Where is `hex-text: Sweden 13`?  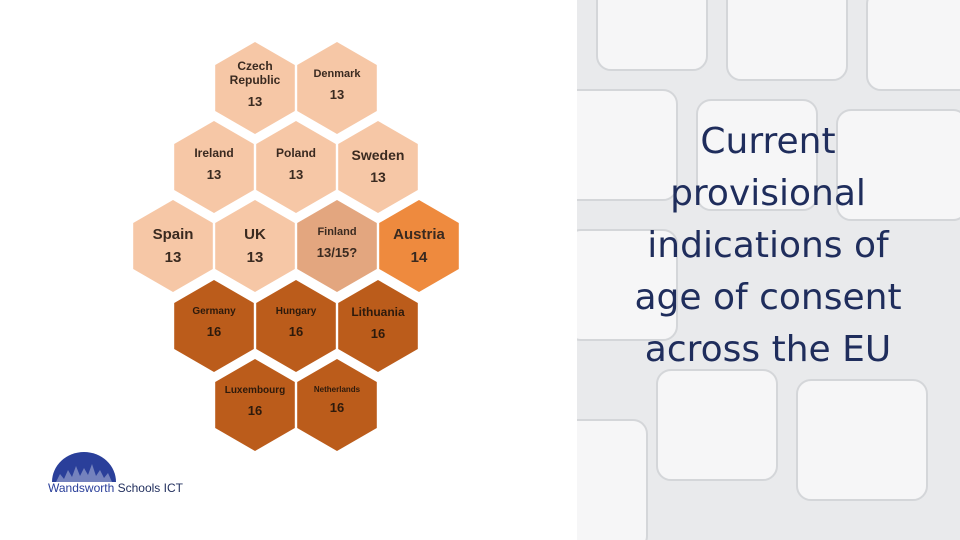
hex-text: Sweden 13 is located at coordinates (378, 166).